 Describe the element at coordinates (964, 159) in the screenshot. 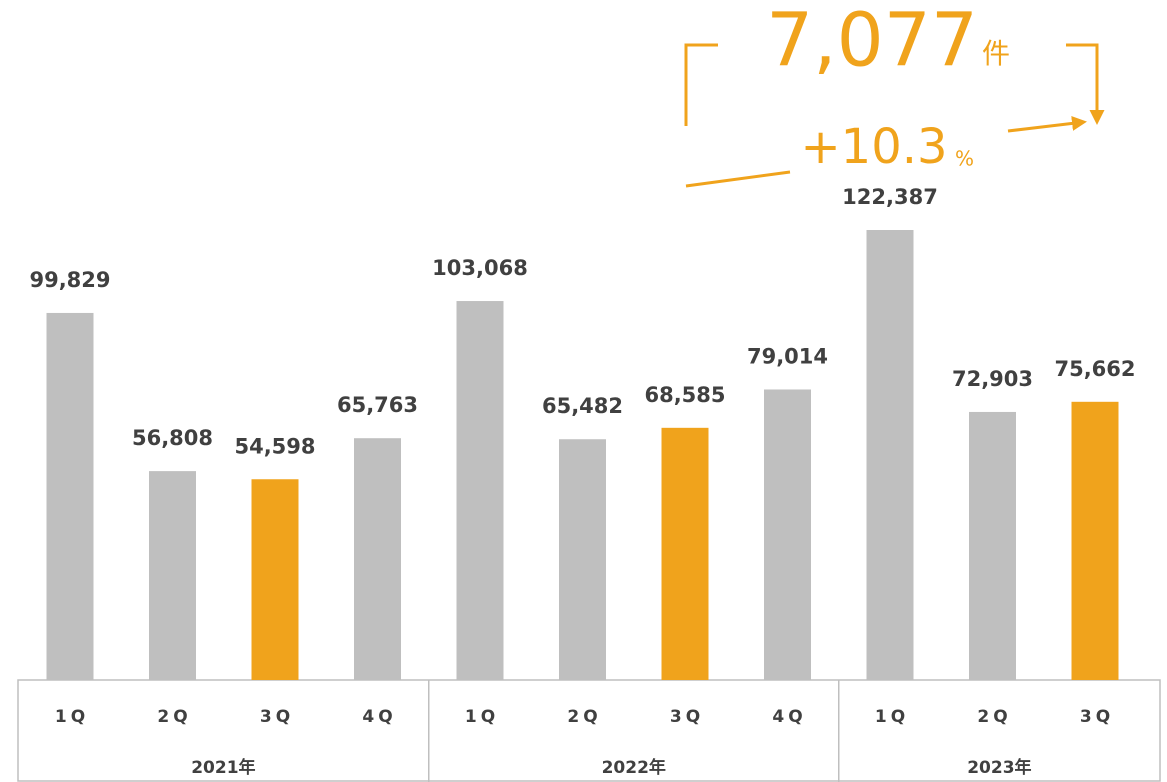

I see `growth-unit: %` at that location.